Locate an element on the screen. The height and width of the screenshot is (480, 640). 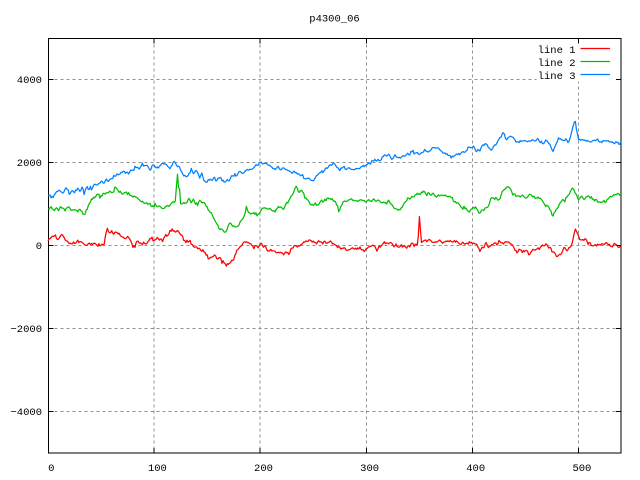
svg-text: 300 is located at coordinates (369, 469).